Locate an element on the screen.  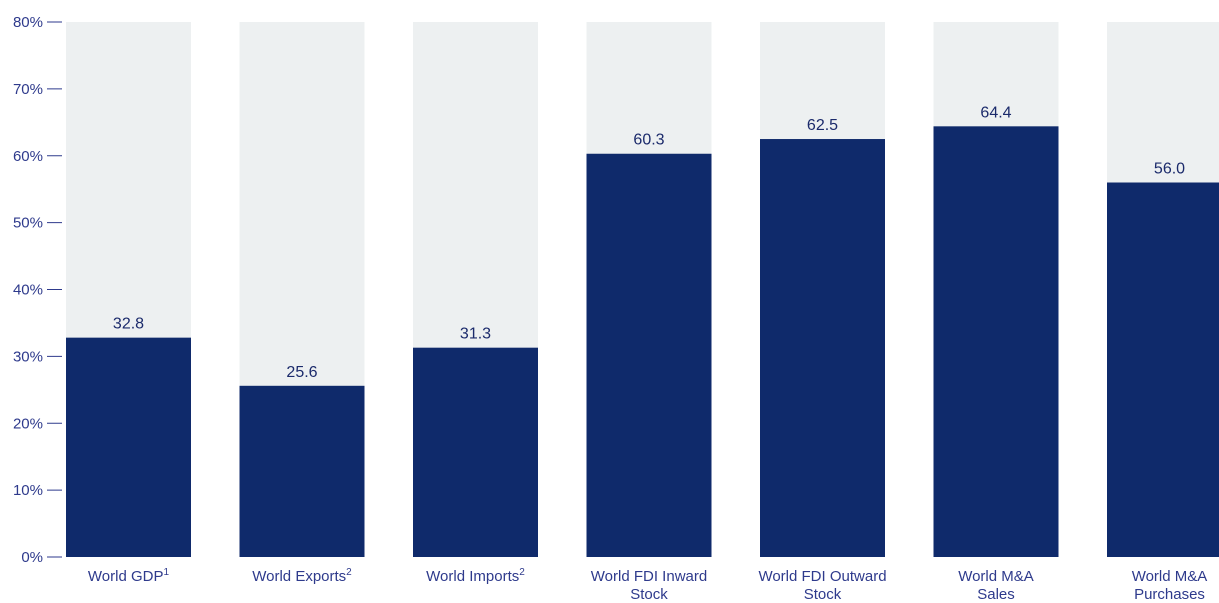
category-label: World Imports2 is located at coordinates (475, 576).